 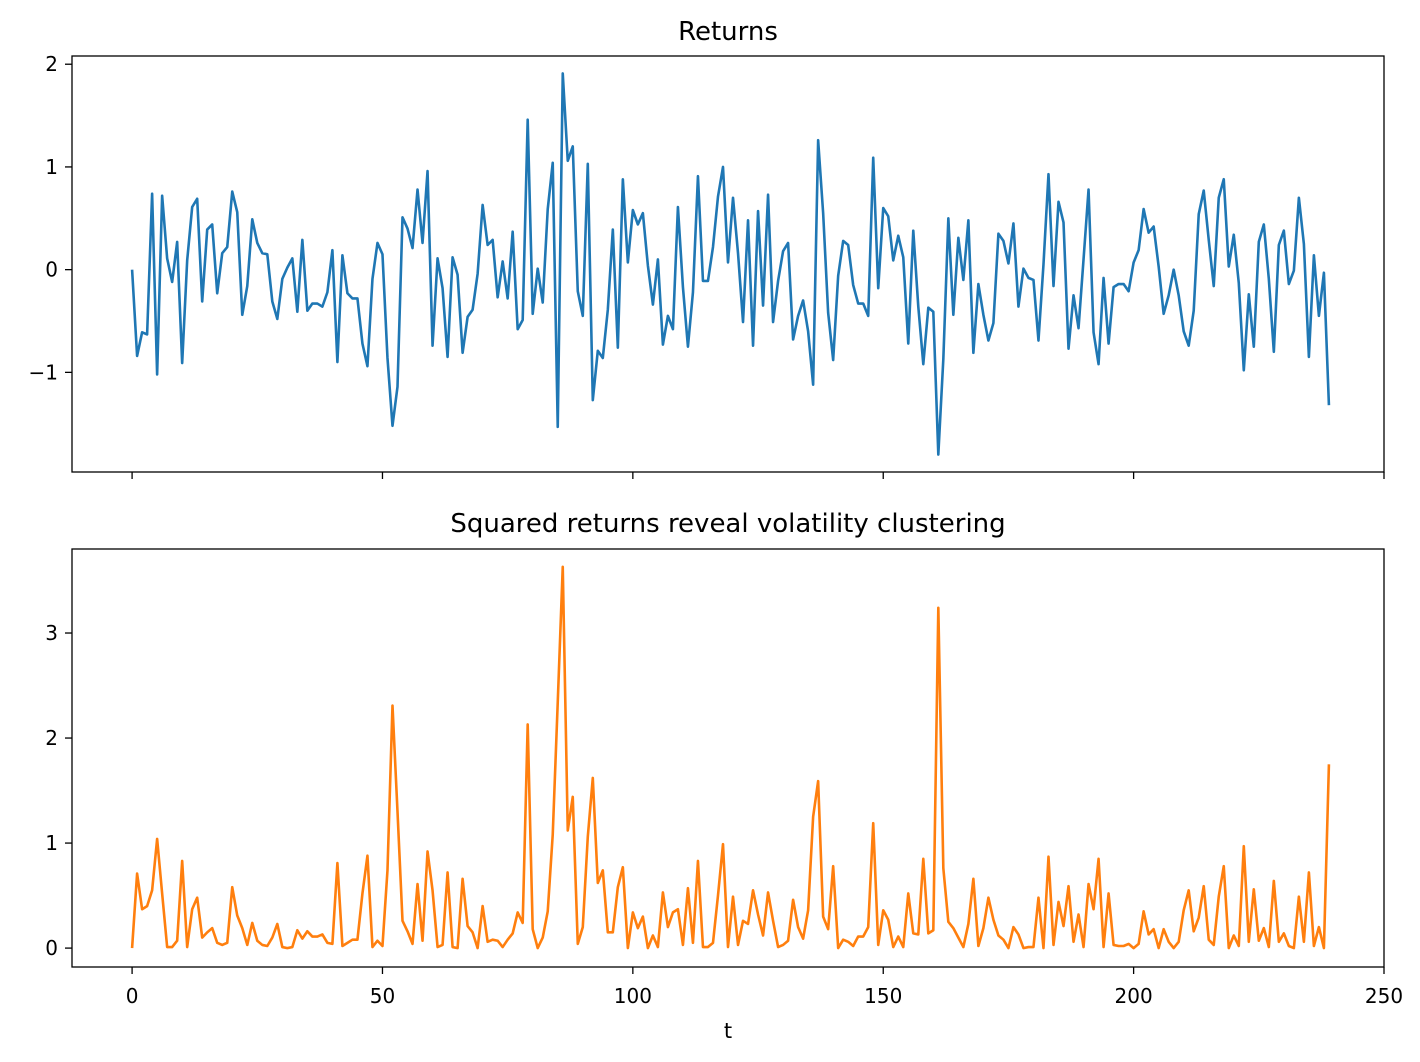 What do you see at coordinates (1384, 996) in the screenshot?
I see `x-tick-label: 250` at bounding box center [1384, 996].